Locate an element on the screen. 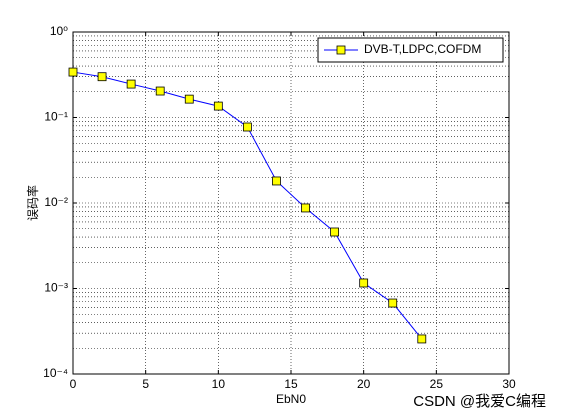  x-tick-label: 25 is located at coordinates (437, 384).